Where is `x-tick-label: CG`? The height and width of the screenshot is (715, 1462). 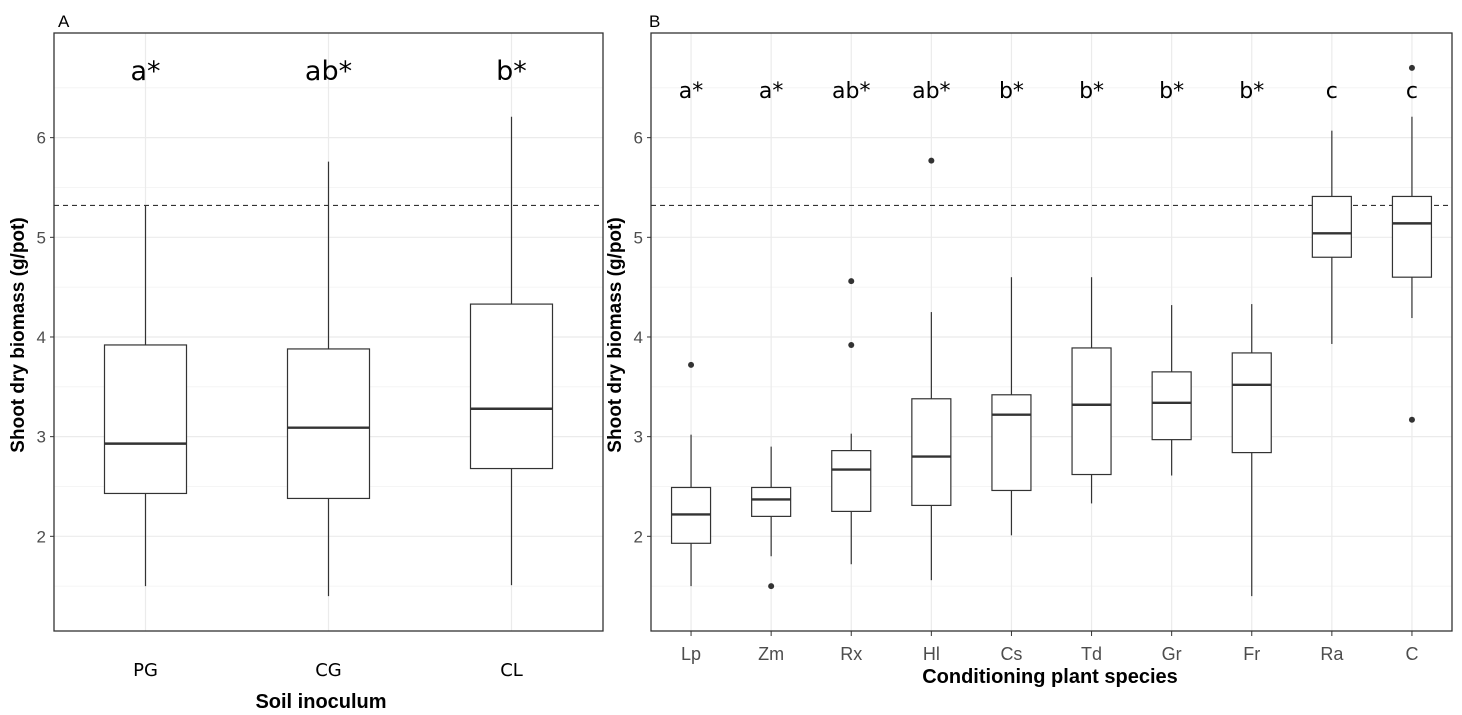
x-tick-label: CG is located at coordinates (328, 670).